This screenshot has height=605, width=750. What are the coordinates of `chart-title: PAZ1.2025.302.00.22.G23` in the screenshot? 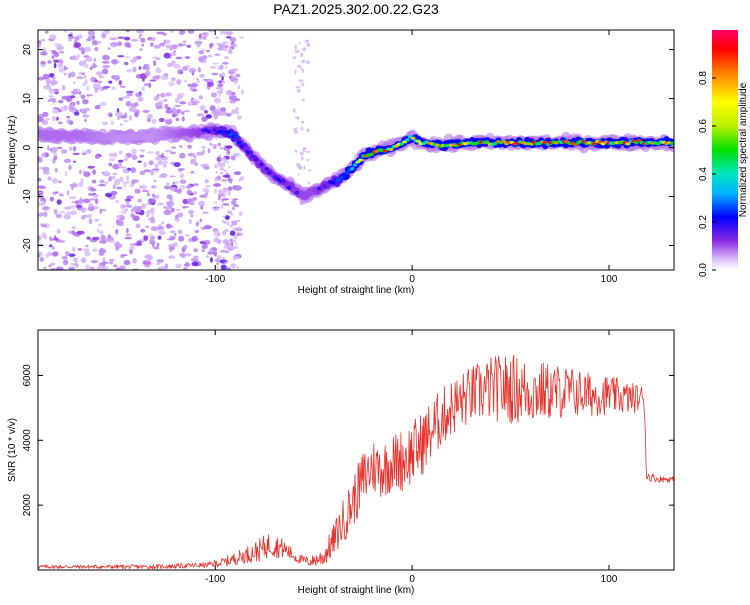 It's located at (356, 9).